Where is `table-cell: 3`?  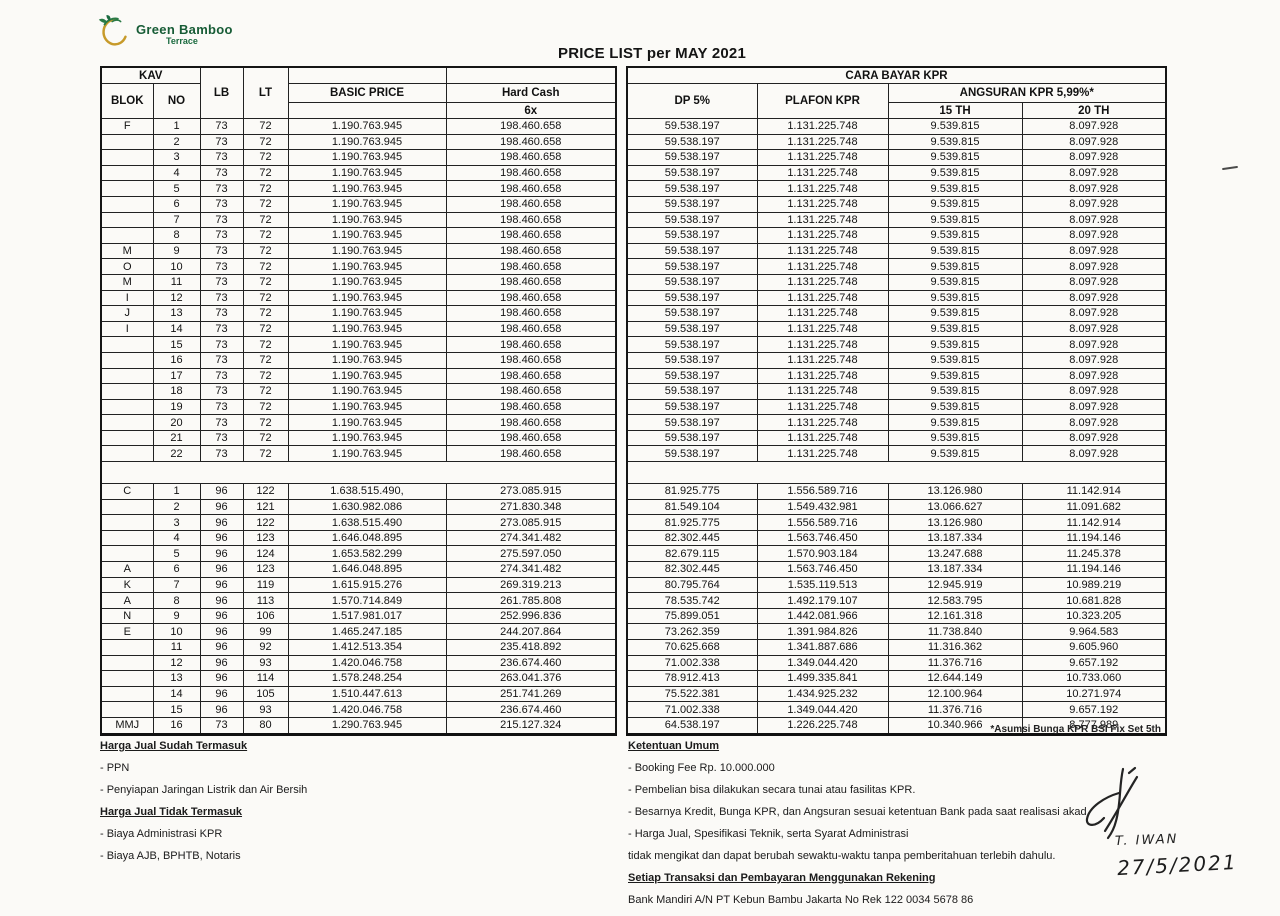 table-cell: 3 is located at coordinates (176, 522).